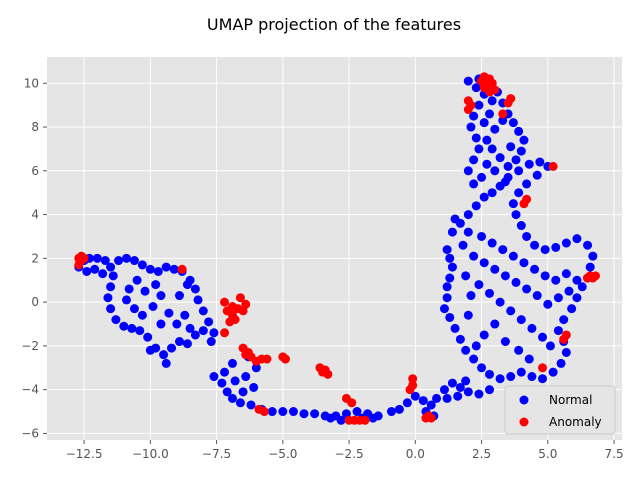 The width and height of the screenshot is (640, 480). I want to click on y-tick-label: 8, so click(35, 127).